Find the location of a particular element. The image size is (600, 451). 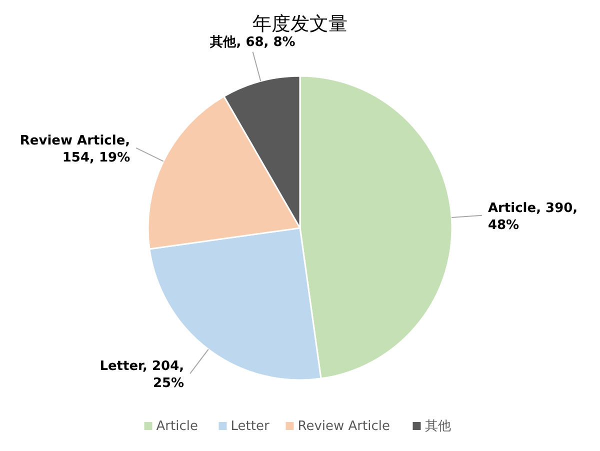

data-label: Article, 390, 48% is located at coordinates (533, 216).